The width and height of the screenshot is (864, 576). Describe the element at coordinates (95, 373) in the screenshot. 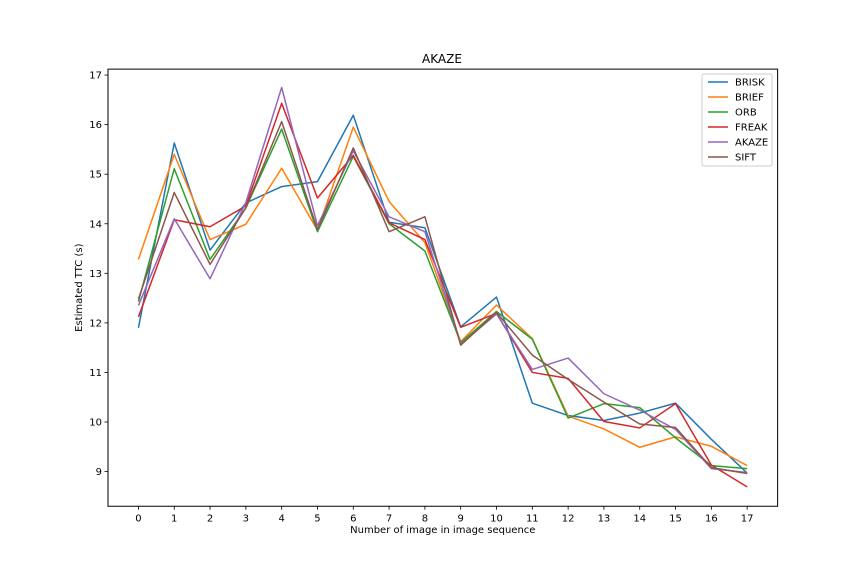

I see `y-tick-label: 11` at that location.